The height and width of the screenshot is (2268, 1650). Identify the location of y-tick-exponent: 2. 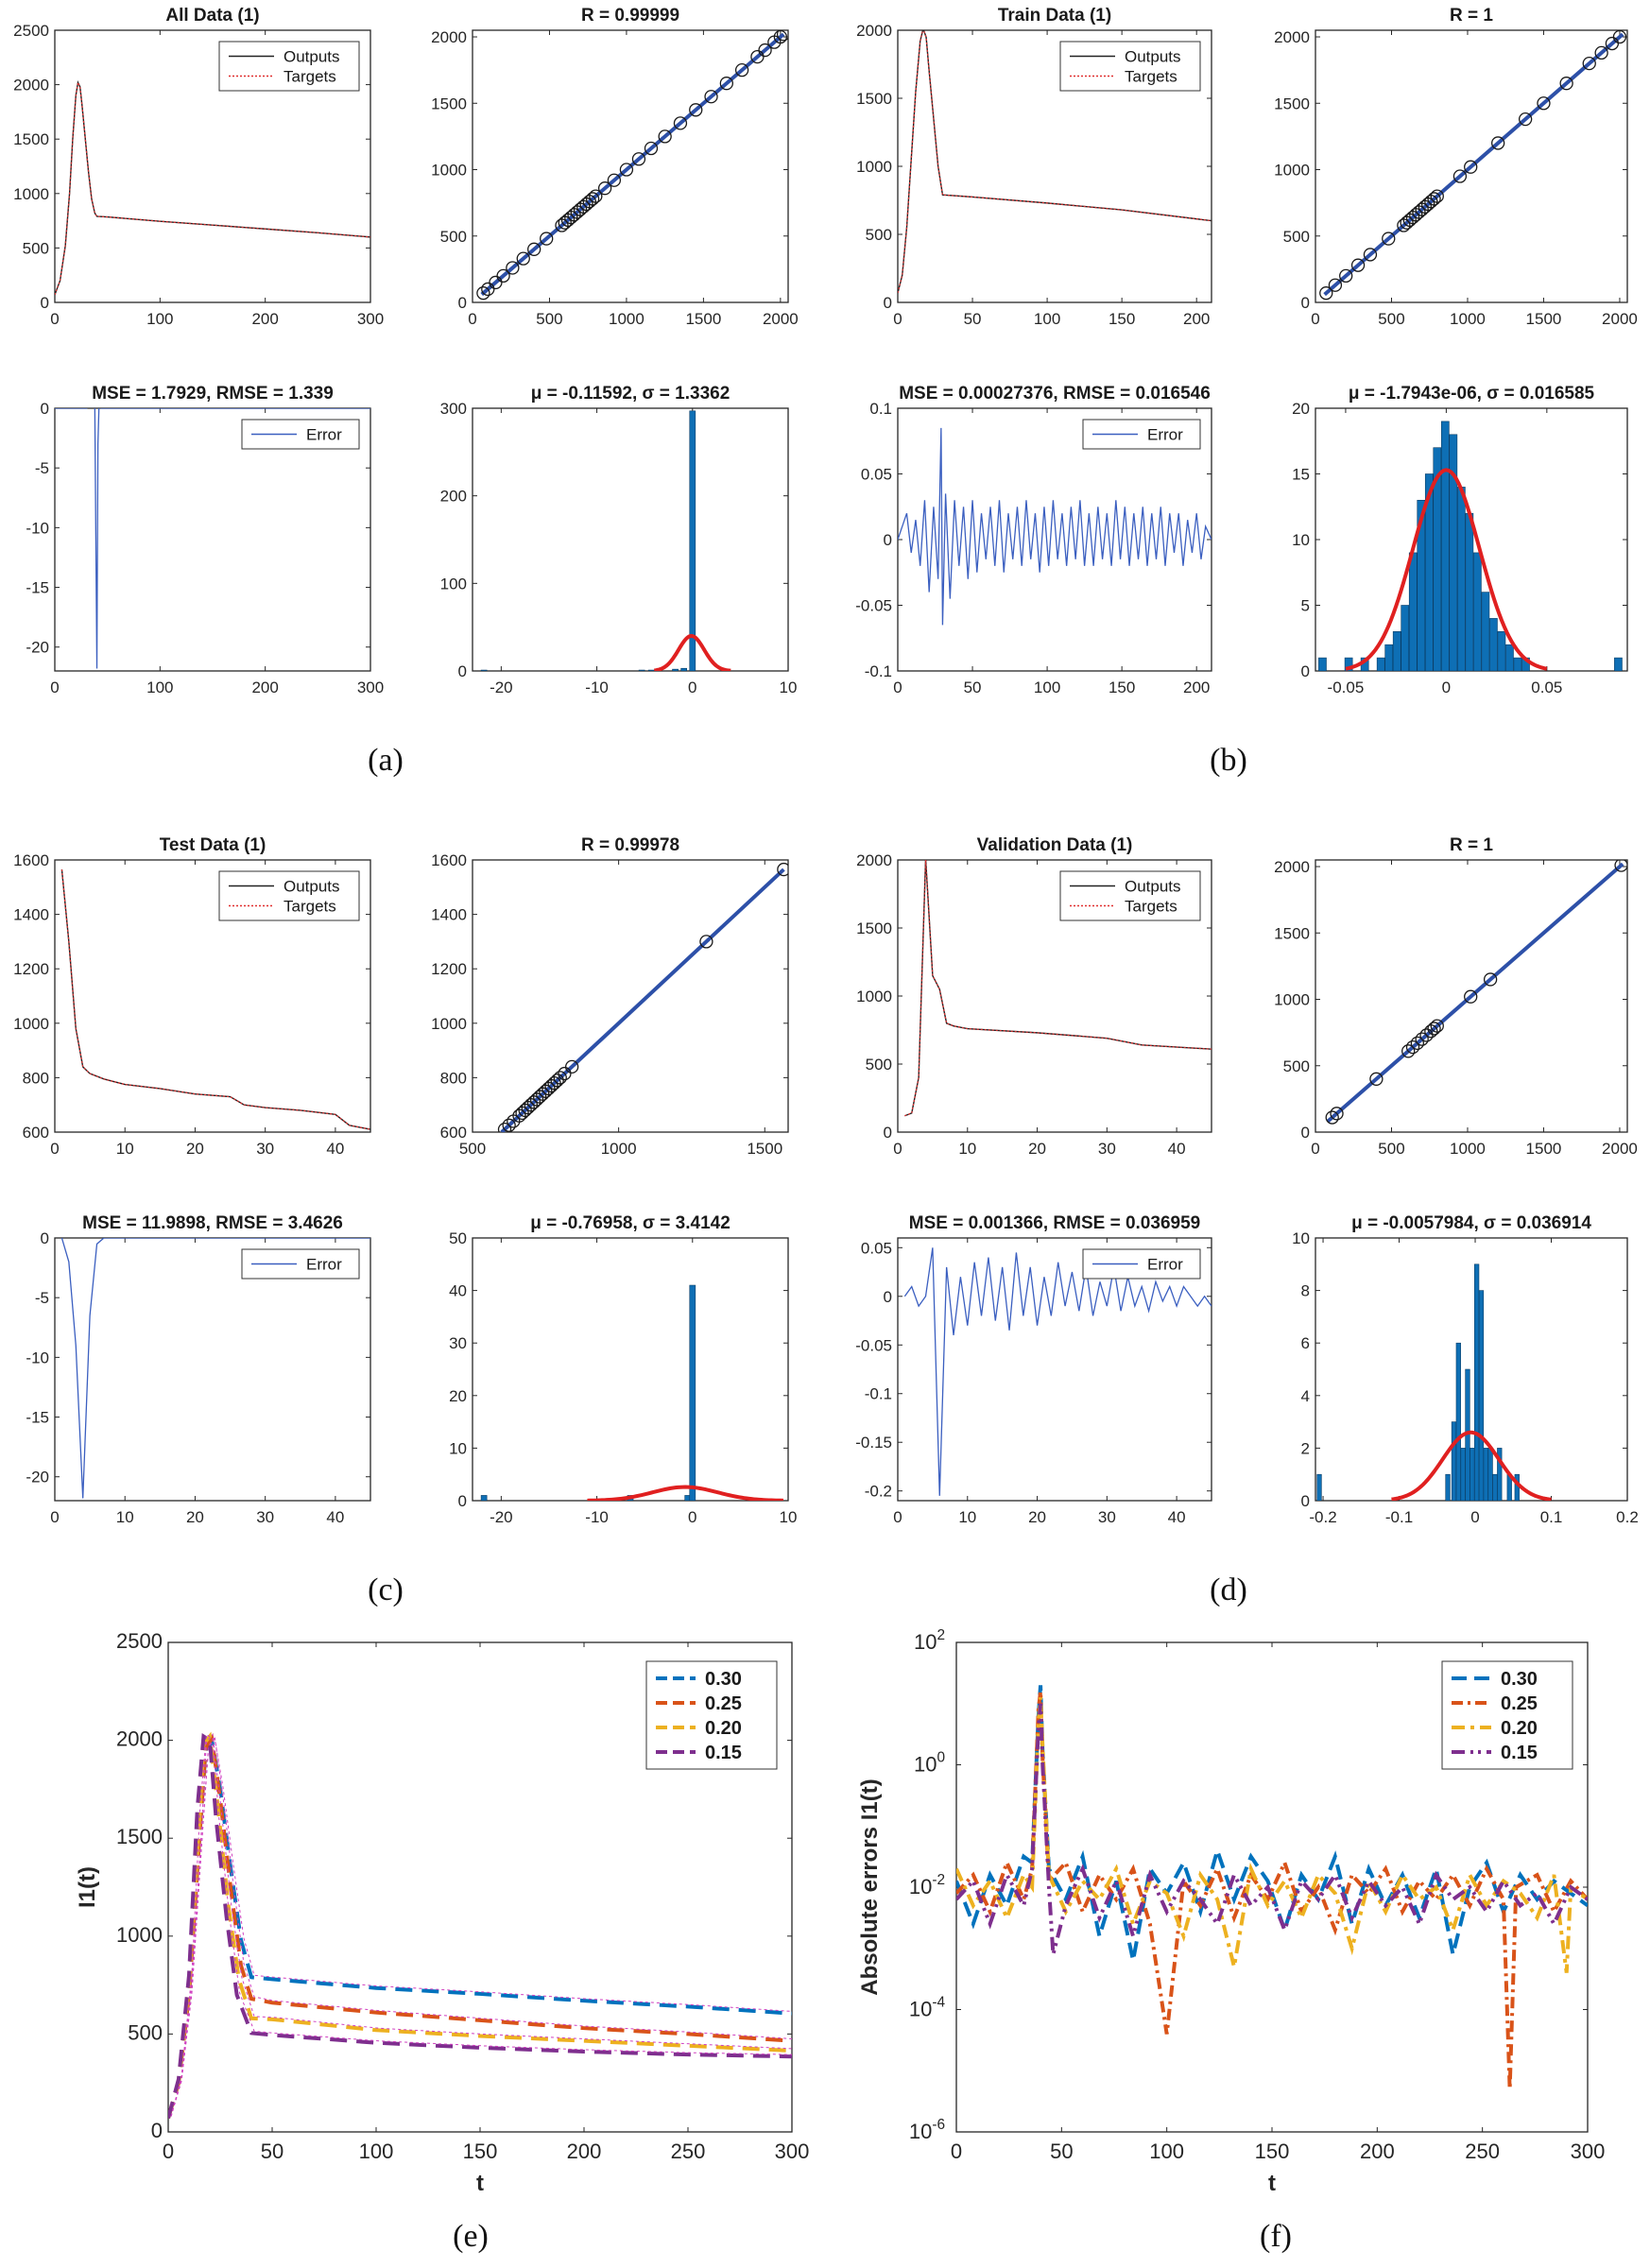
(941, 1635).